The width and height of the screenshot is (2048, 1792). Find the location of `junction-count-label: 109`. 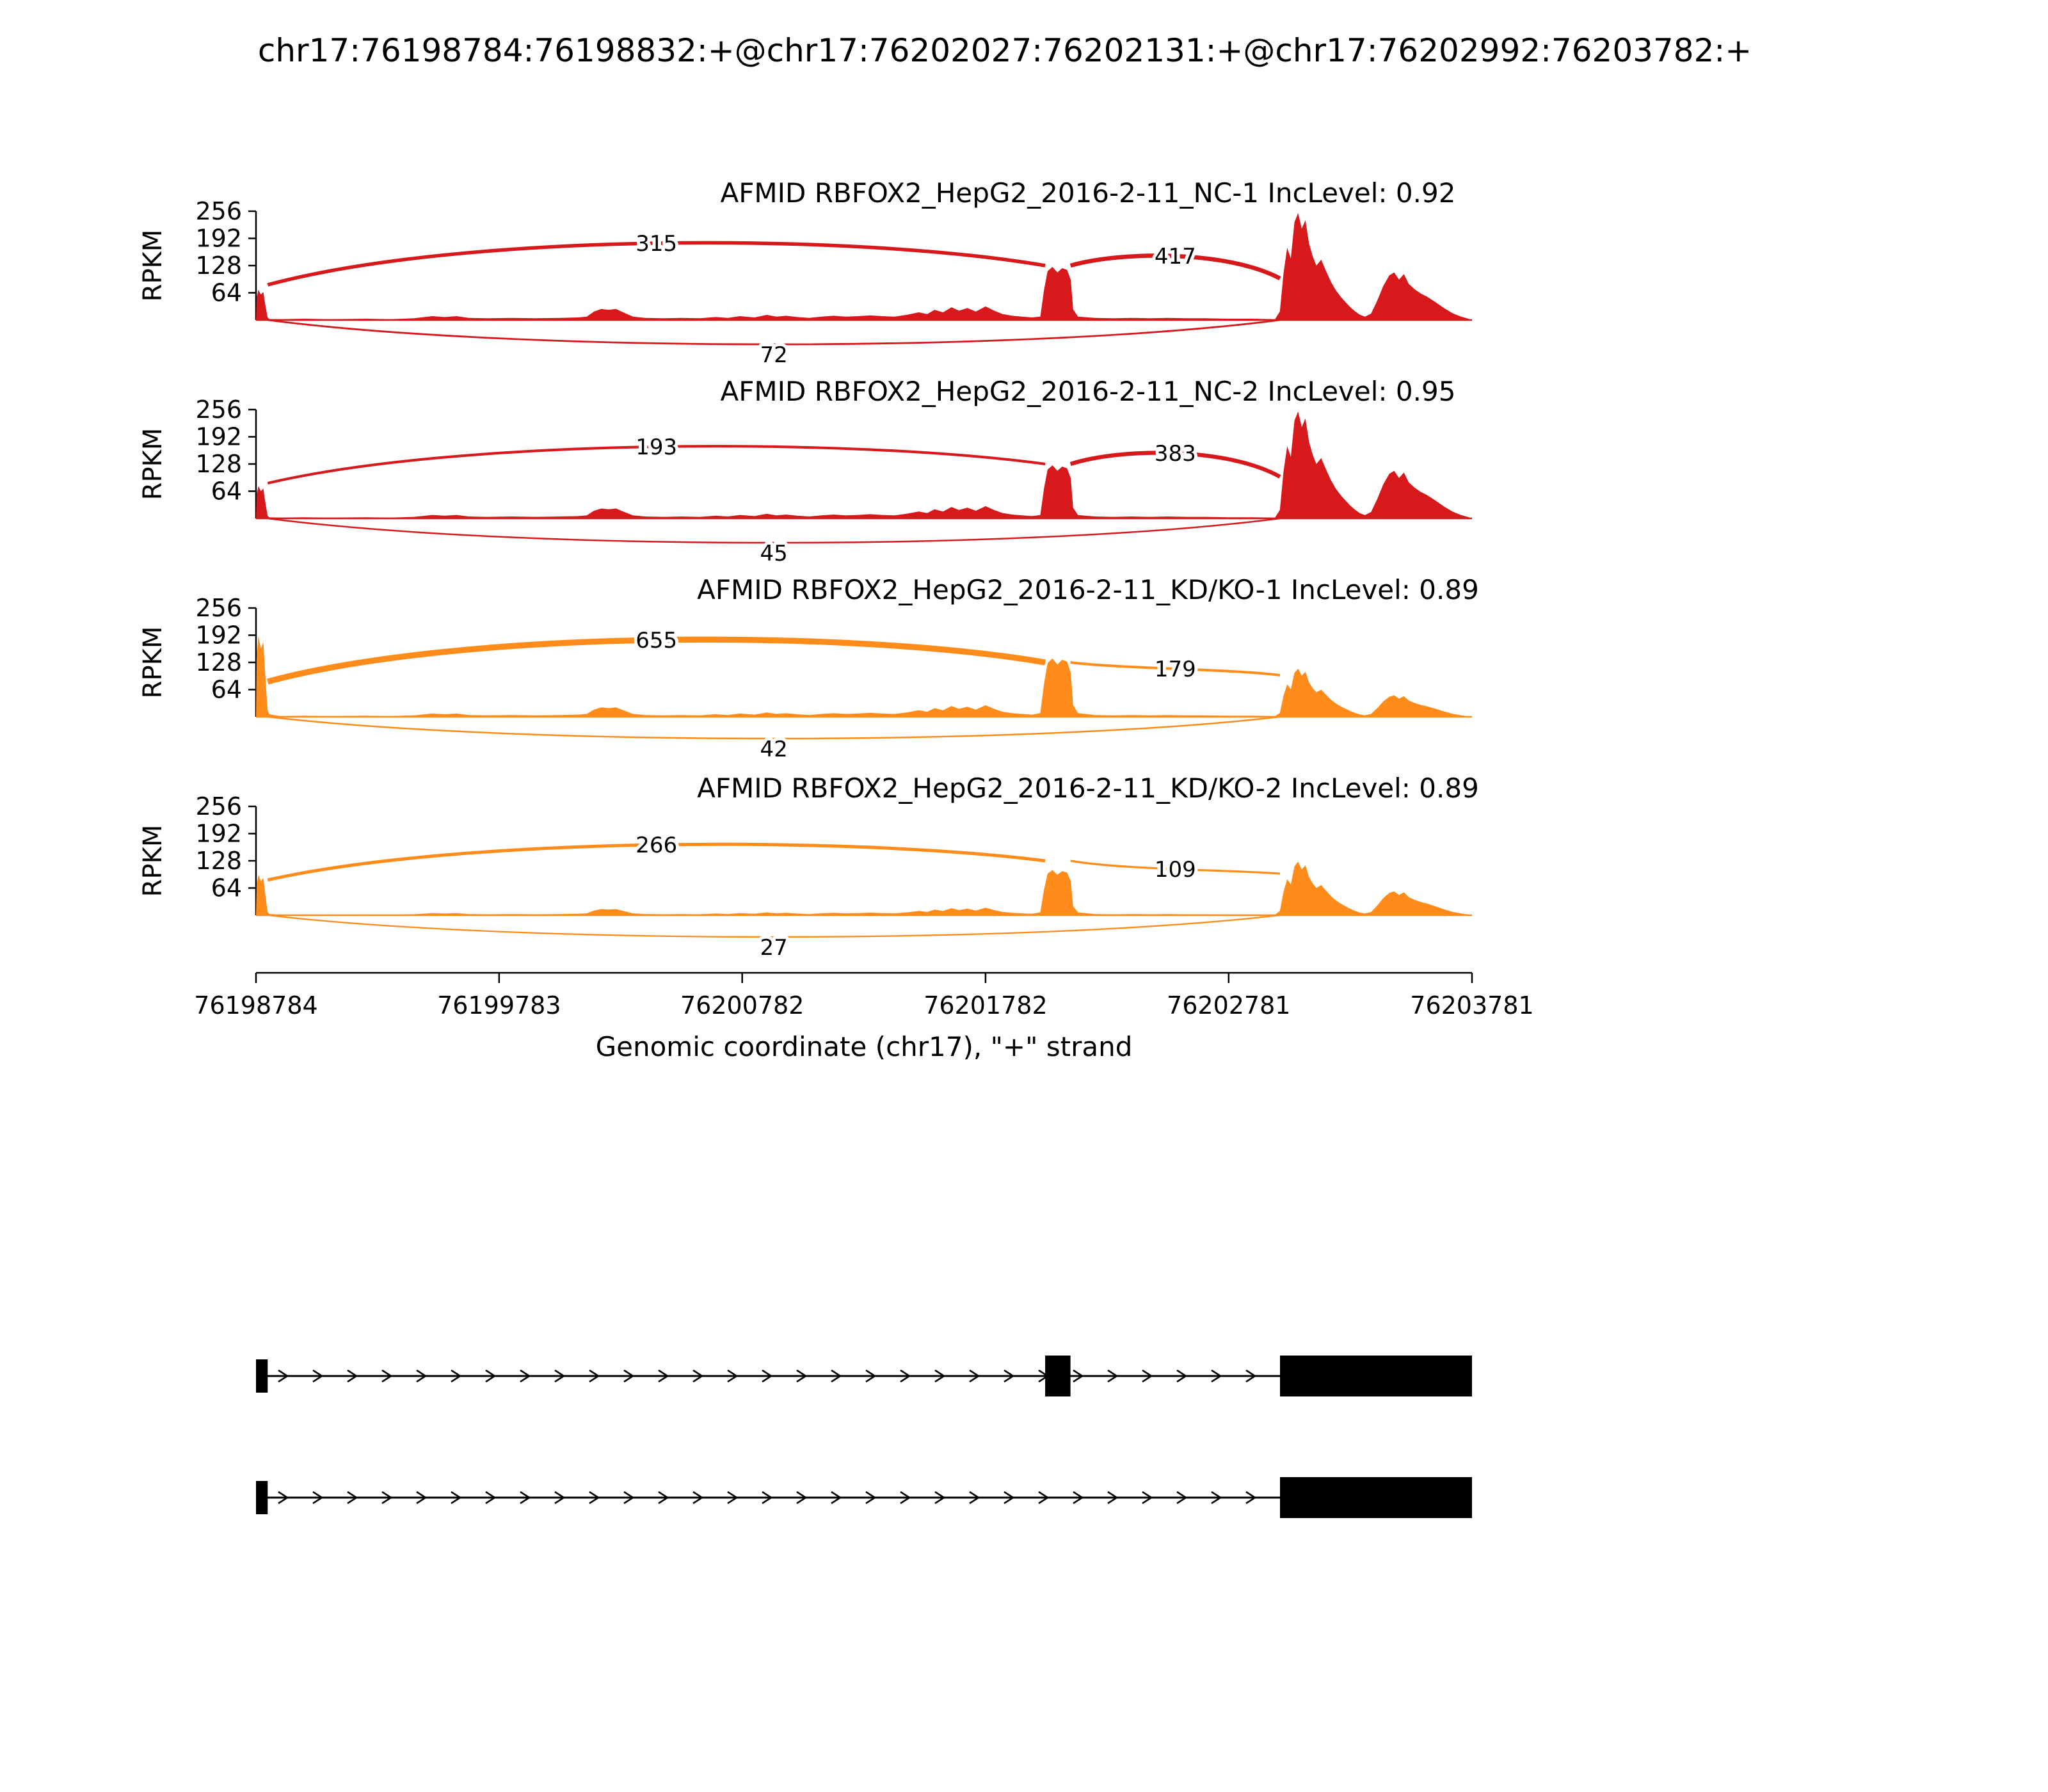

junction-count-label: 109 is located at coordinates (1175, 870).